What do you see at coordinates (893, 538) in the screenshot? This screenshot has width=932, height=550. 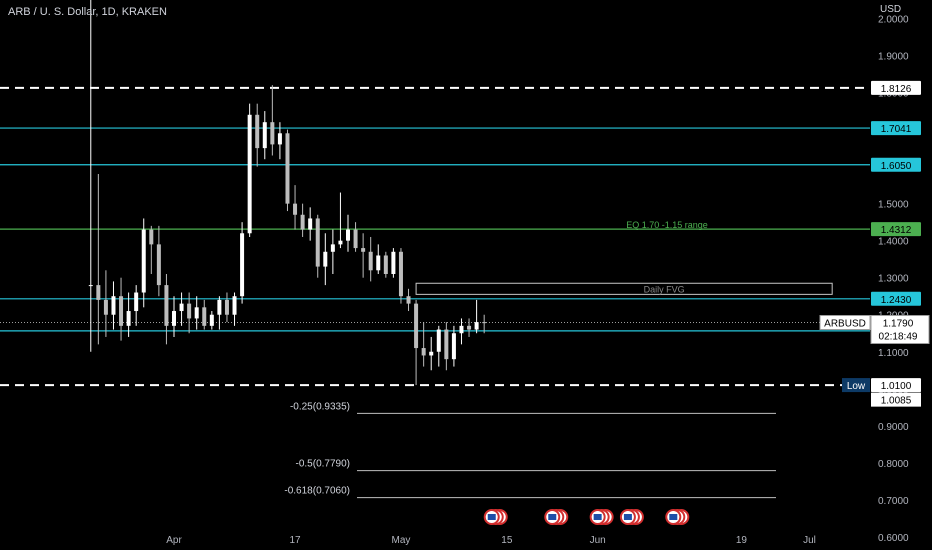 I see `y-tick-0: 0.6000` at bounding box center [893, 538].